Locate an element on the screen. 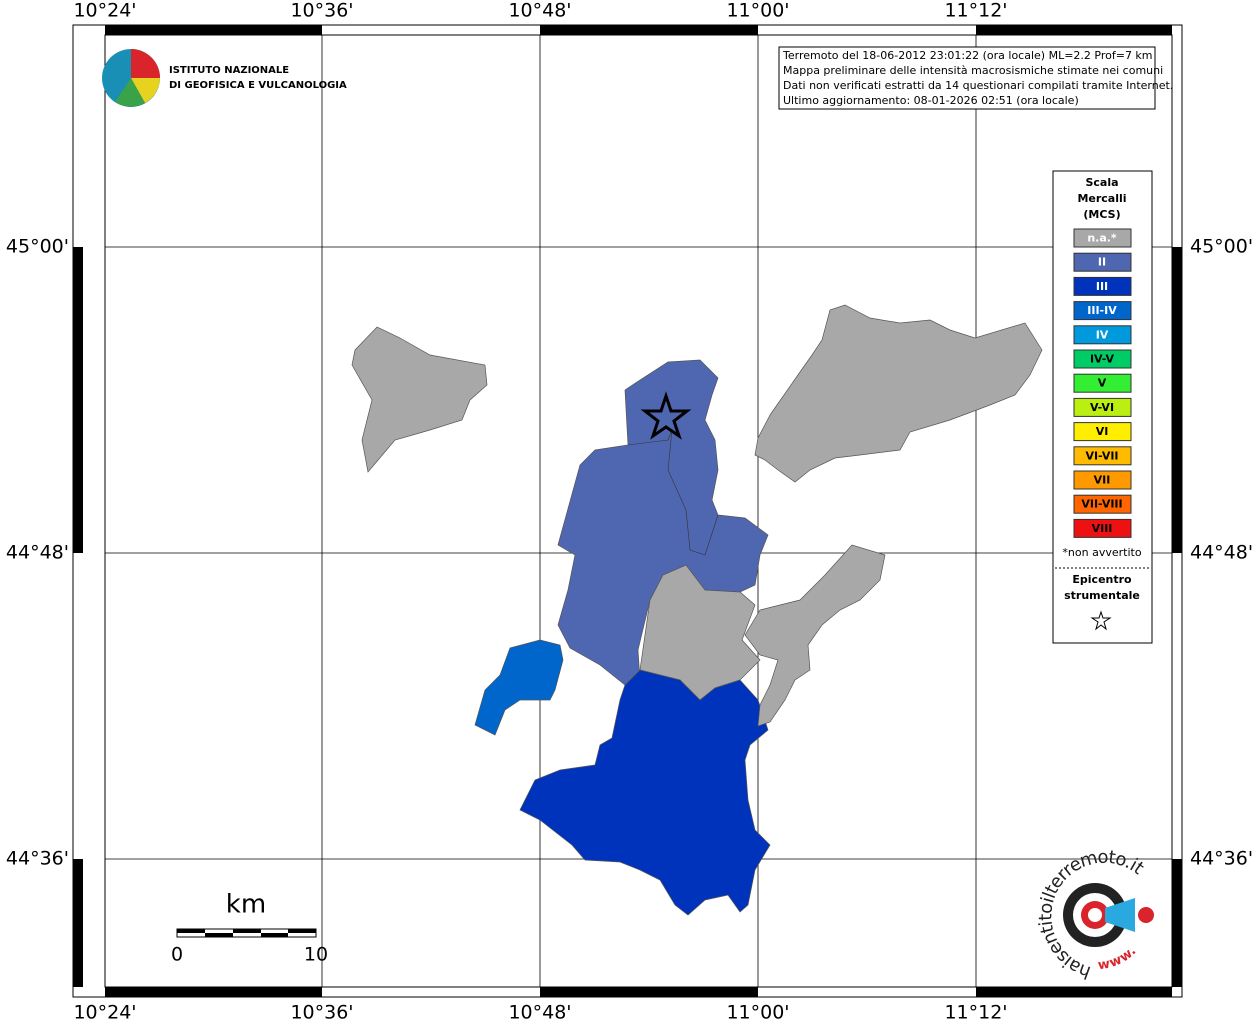  legend-title: (MCS) is located at coordinates (1101, 214).